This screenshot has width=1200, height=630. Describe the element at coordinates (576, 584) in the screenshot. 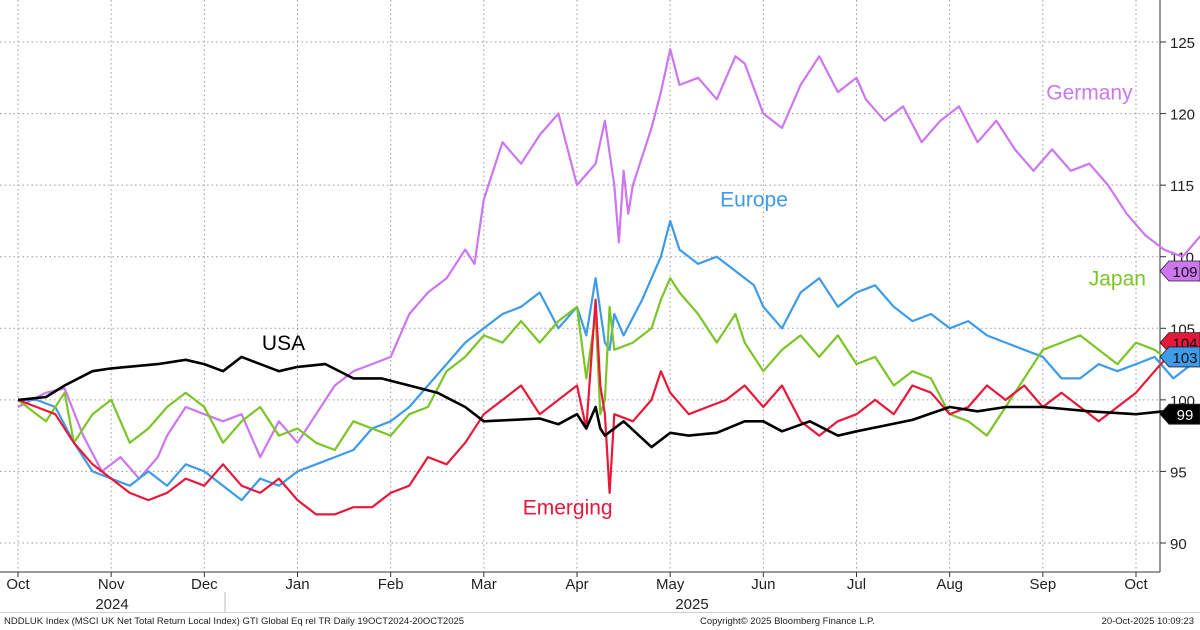

I see `x-tick-label: Apr` at that location.